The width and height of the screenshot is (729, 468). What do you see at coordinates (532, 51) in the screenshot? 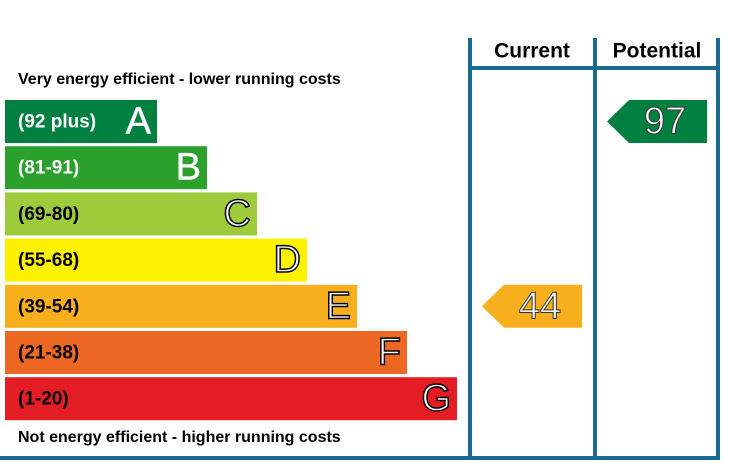
I see `current-header: Current` at bounding box center [532, 51].